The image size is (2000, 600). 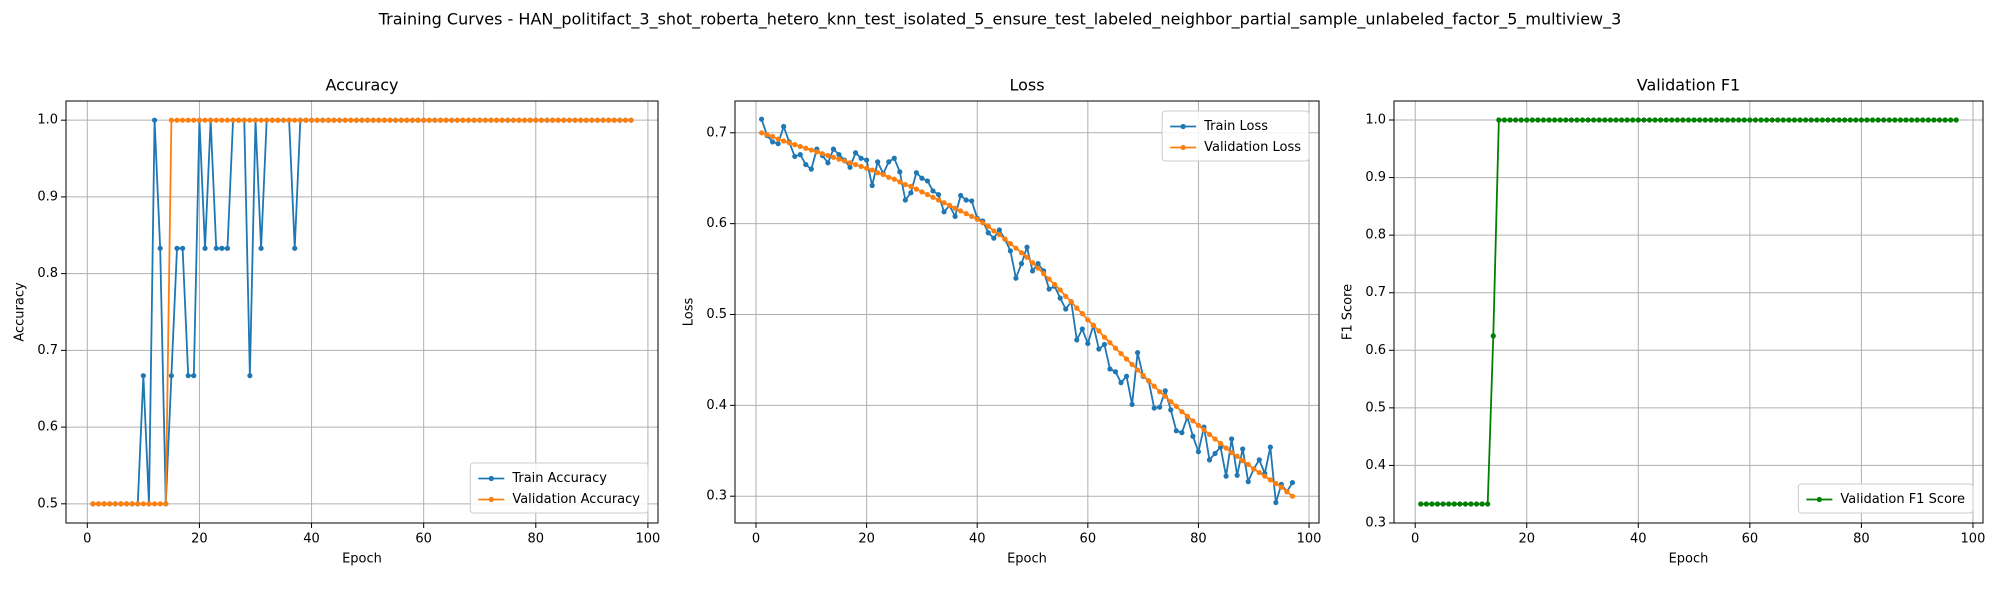 I want to click on y-tick-label: 0.9, so click(x=47, y=196).